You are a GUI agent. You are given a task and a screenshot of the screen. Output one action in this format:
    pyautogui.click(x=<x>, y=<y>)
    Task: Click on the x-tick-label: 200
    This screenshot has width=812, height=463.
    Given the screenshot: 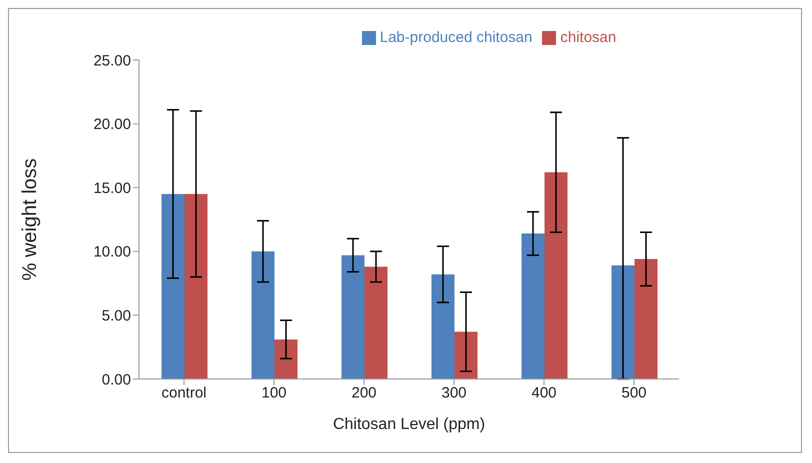 What is the action you would take?
    pyautogui.click(x=364, y=393)
    